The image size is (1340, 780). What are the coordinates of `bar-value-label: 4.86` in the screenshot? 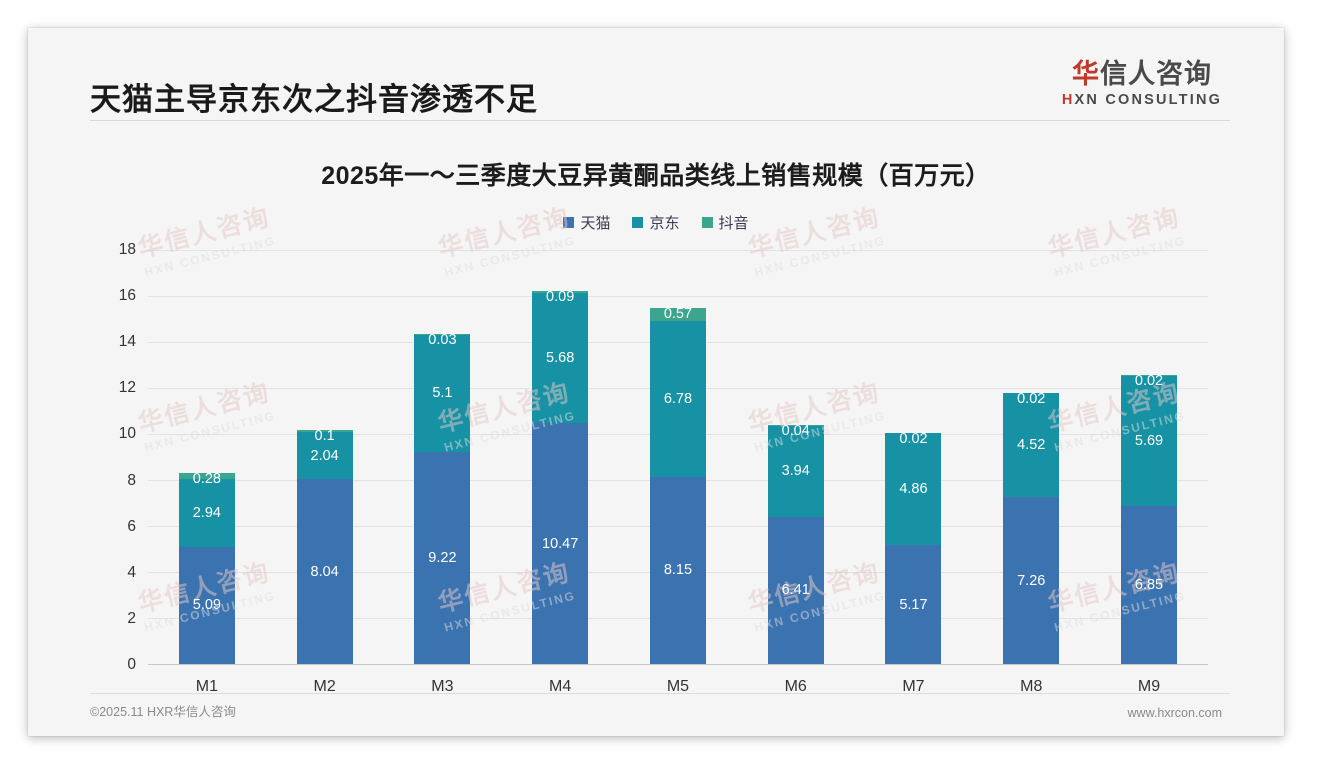 It's located at (913, 489).